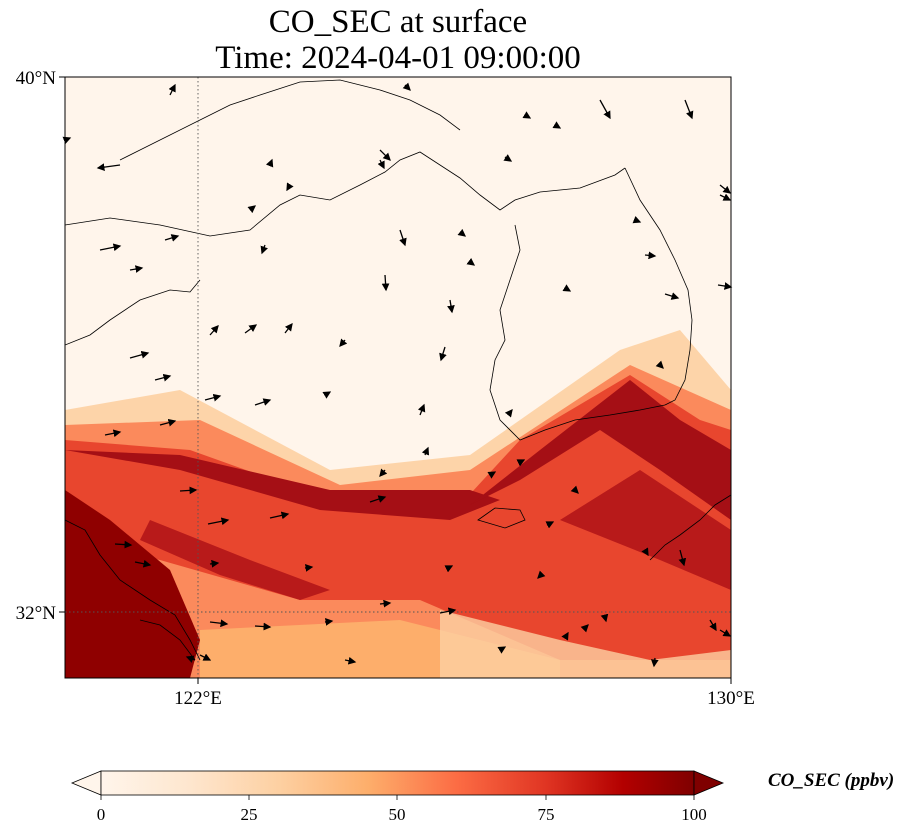 This screenshot has width=916, height=836. Describe the element at coordinates (398, 22) in the screenshot. I see `title-line-1: CO_SEC at surface` at that location.